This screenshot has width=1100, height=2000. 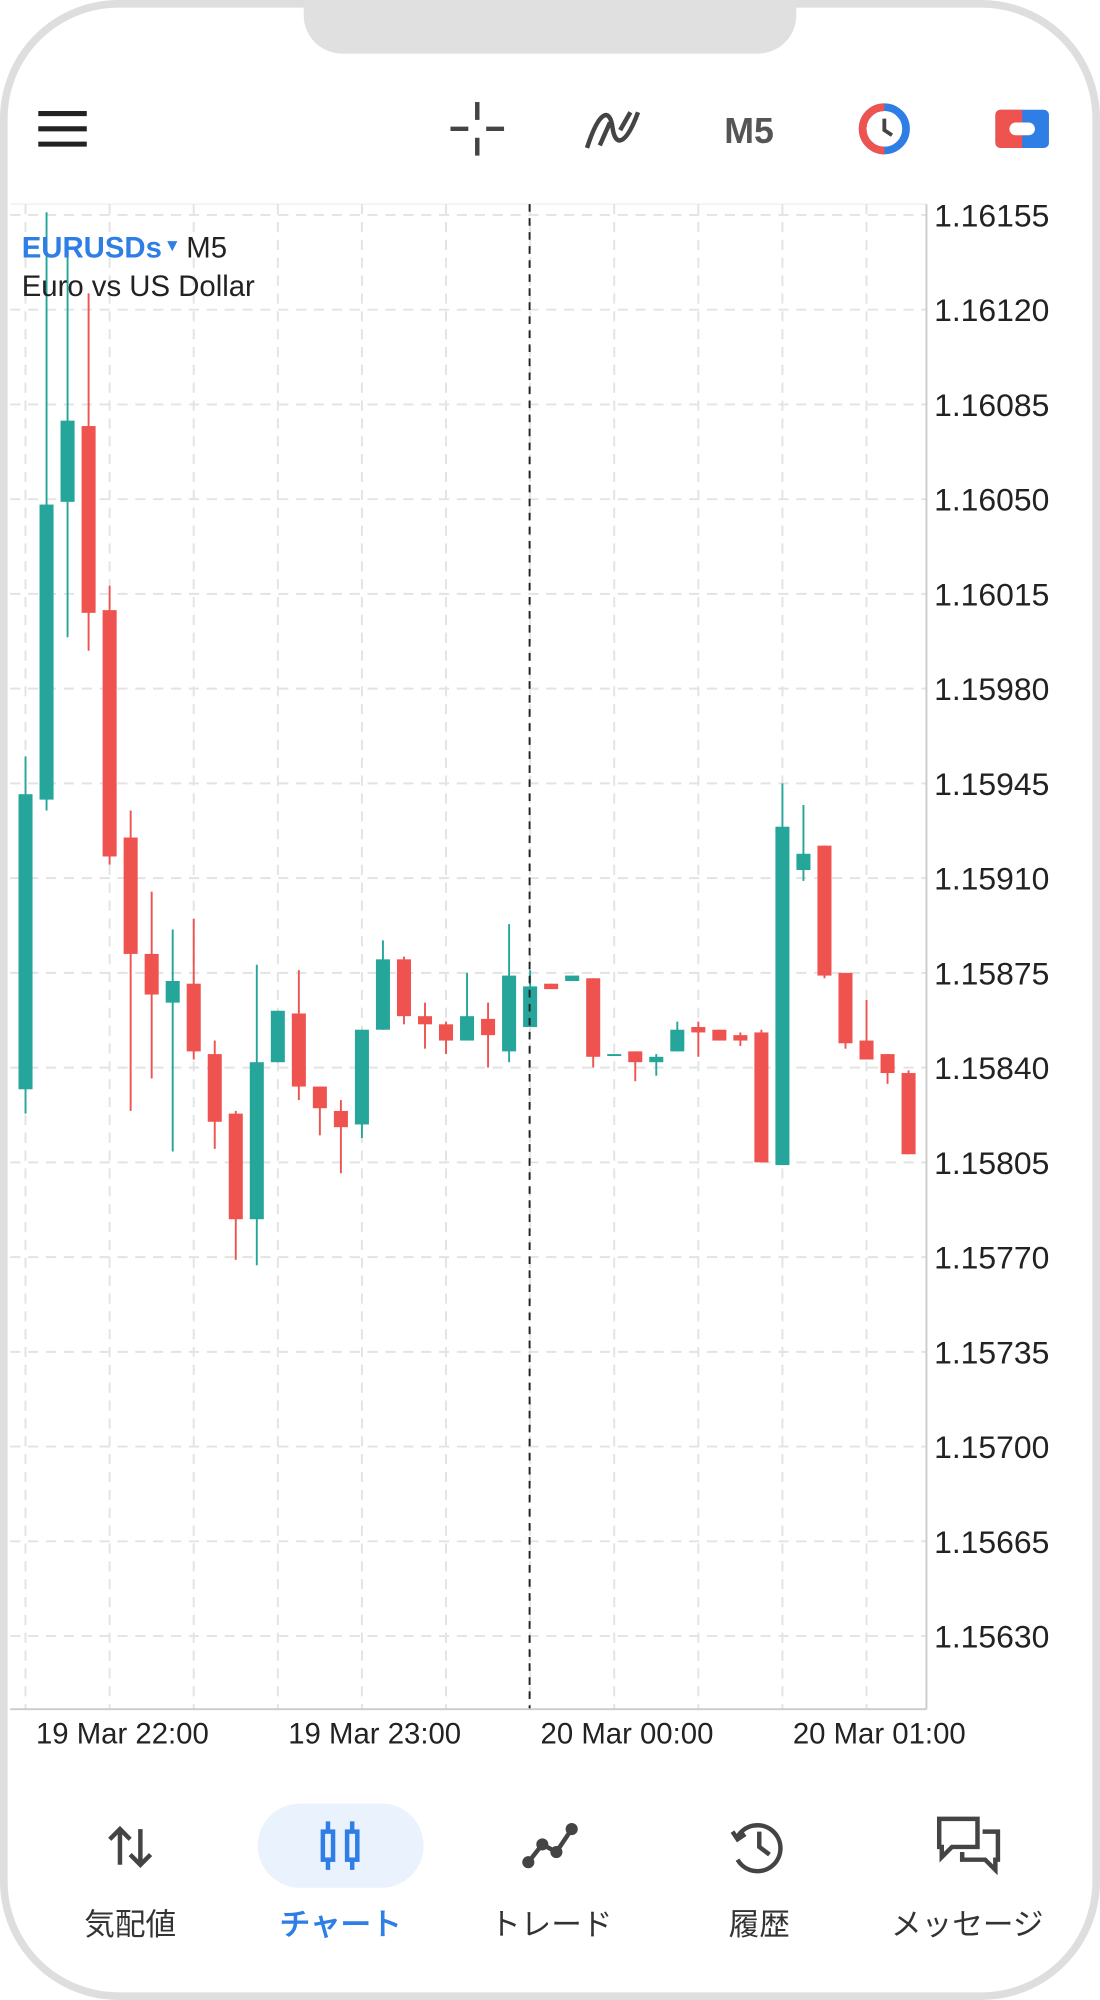 I want to click on notch, so click(x=550, y=27).